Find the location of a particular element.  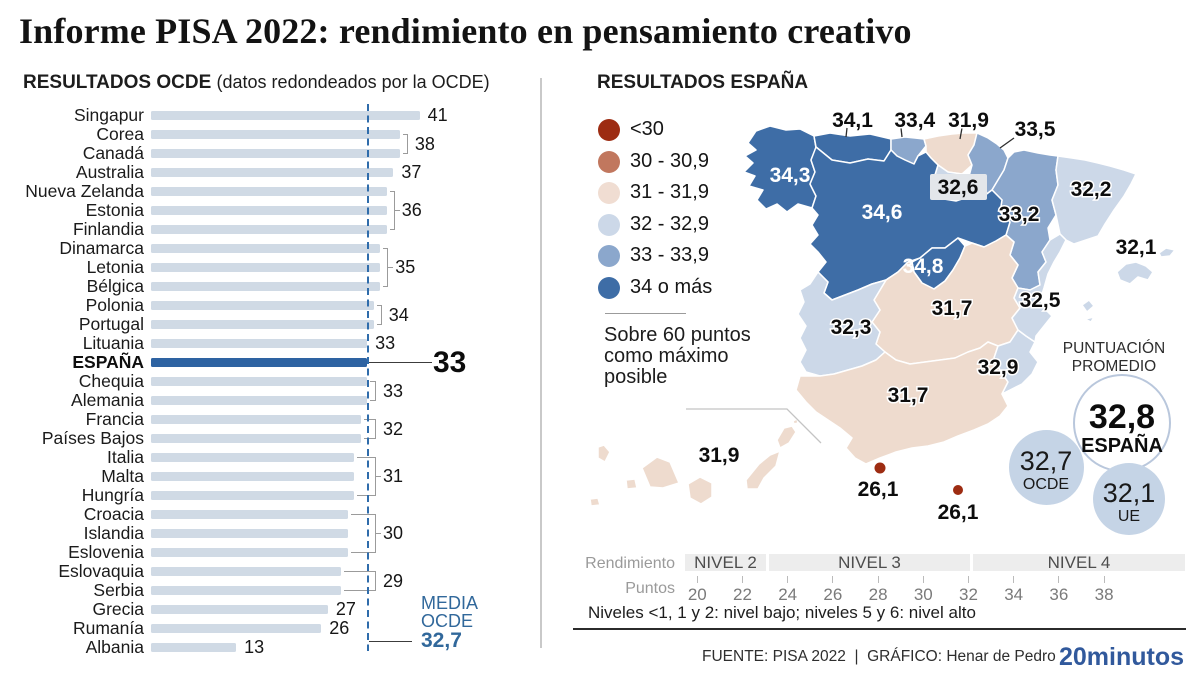

svg-text: 34,3 is located at coordinates (790, 175).